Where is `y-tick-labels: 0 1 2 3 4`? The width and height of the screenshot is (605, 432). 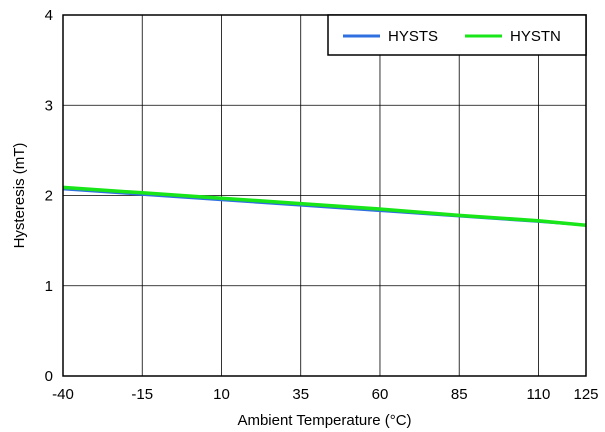 y-tick-labels: 0 1 2 3 4 is located at coordinates (49, 196).